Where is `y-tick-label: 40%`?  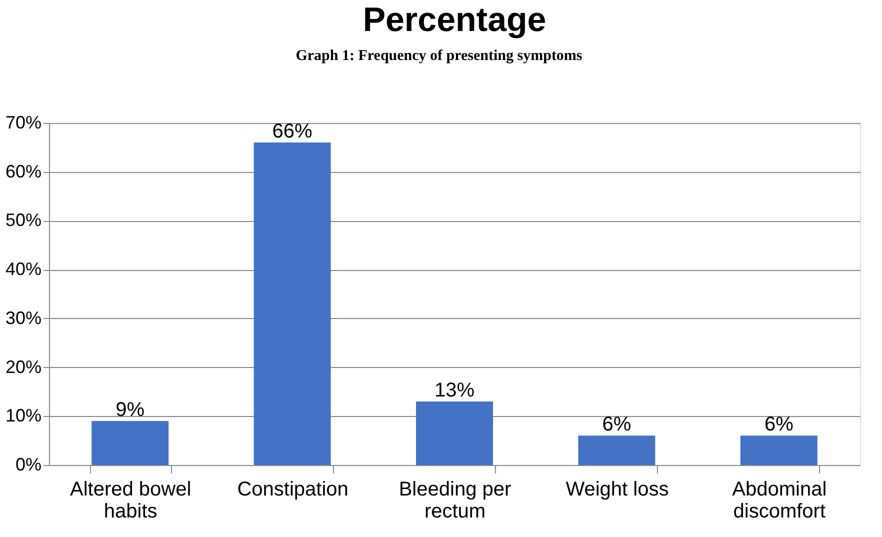
y-tick-label: 40% is located at coordinates (23, 269).